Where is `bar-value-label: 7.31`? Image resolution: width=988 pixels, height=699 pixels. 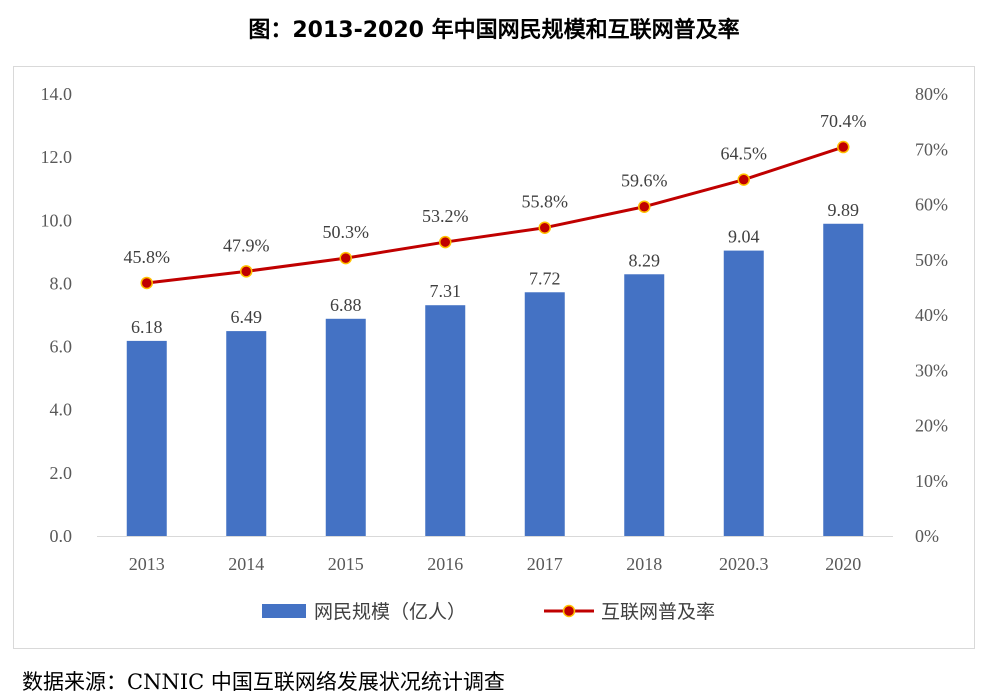
bar-value-label: 7.31 is located at coordinates (446, 291).